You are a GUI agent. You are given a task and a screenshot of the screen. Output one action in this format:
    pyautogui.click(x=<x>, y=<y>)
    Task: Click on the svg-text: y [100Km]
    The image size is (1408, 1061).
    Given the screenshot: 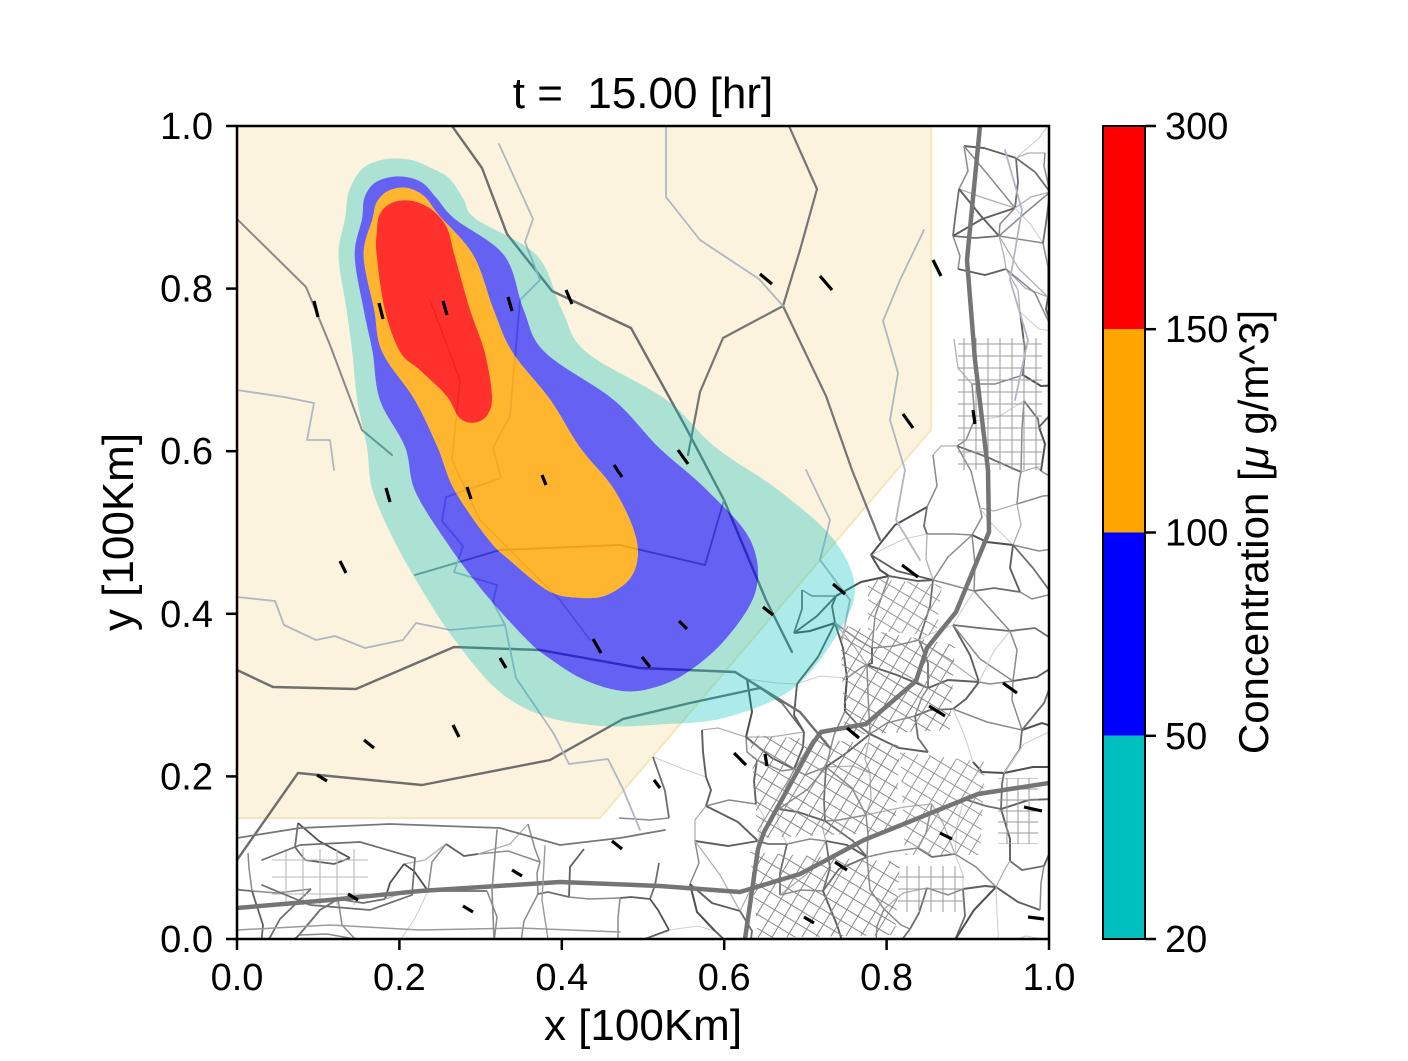 What is the action you would take?
    pyautogui.click(x=118, y=532)
    